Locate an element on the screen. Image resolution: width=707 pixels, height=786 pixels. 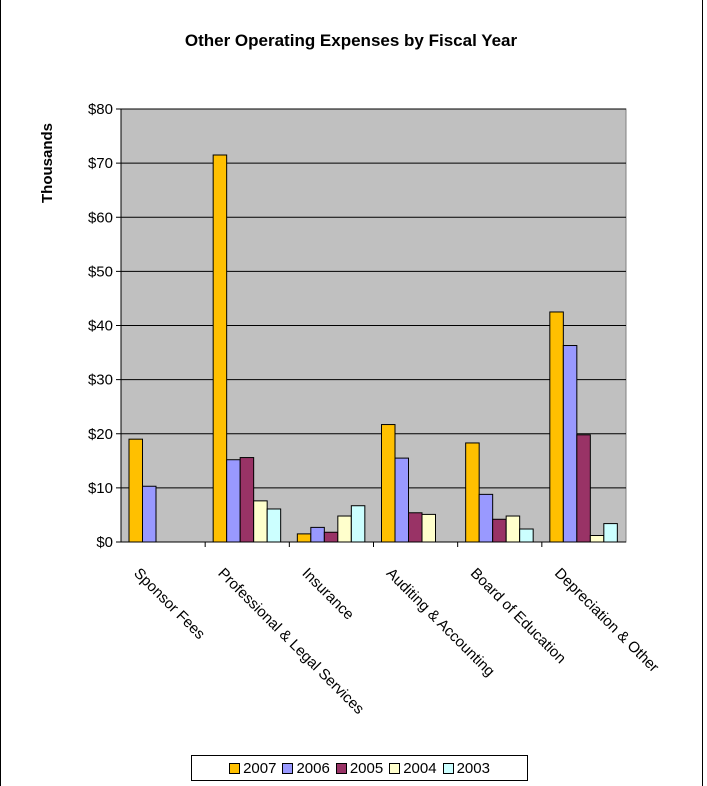
y-axis-label: Thousands is located at coordinates (47, 163).